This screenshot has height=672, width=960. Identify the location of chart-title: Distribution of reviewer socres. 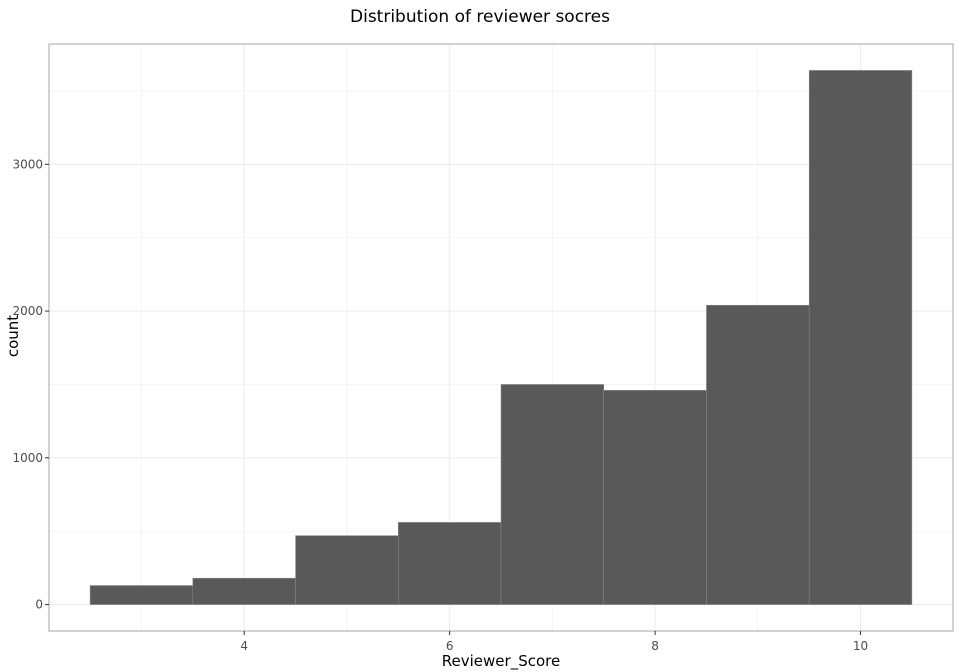
(480, 17).